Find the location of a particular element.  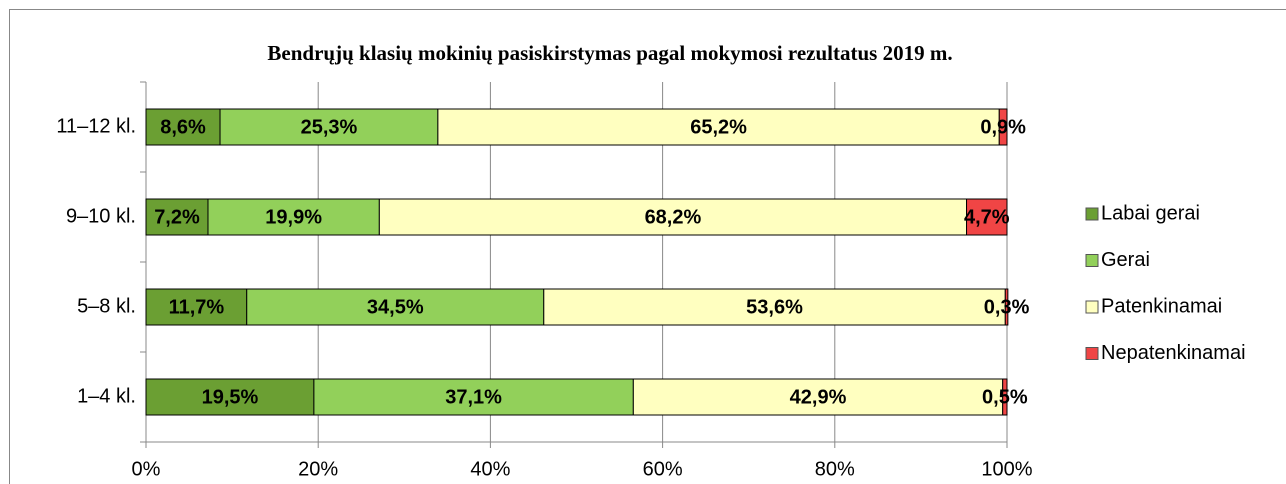

x-tick-label: 100% is located at coordinates (1006, 469).